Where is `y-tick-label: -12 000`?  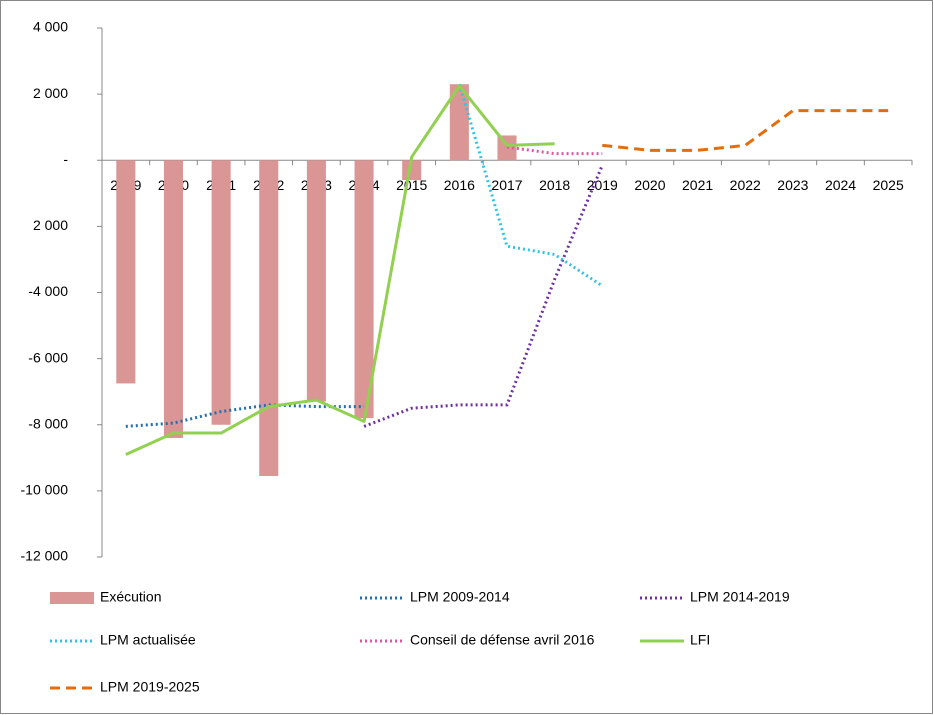
y-tick-label: -12 000 is located at coordinates (45, 556).